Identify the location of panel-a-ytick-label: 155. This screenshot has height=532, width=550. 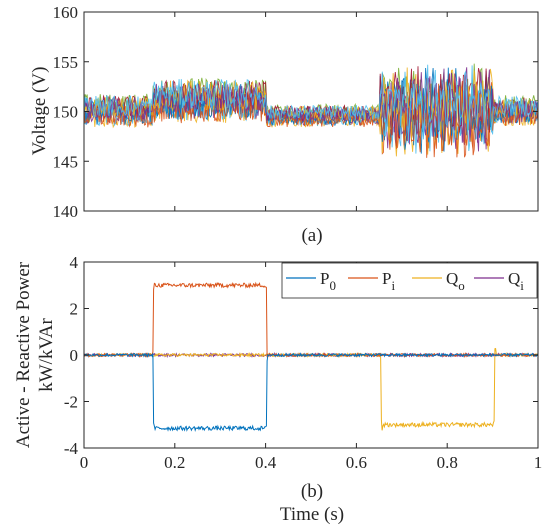
(66, 62).